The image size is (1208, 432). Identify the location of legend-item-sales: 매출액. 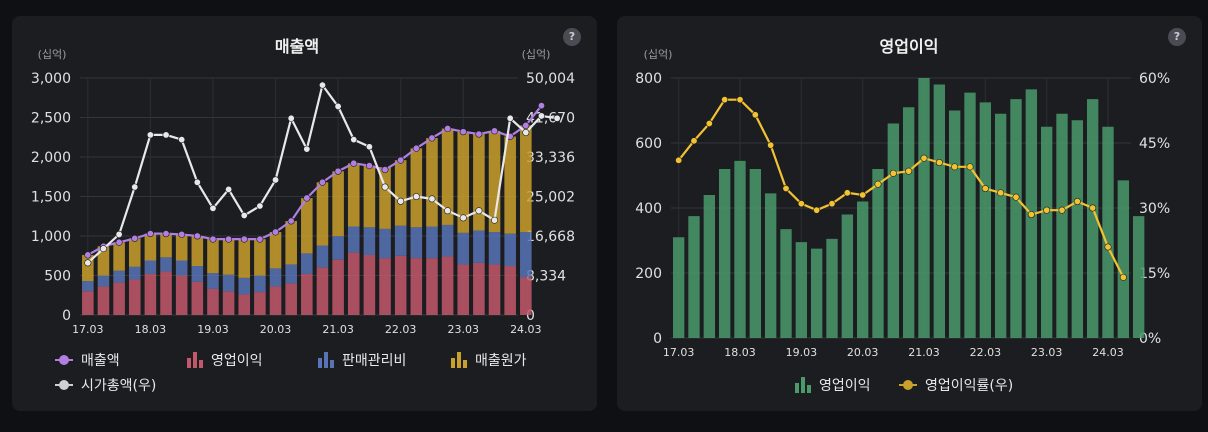
(87, 360).